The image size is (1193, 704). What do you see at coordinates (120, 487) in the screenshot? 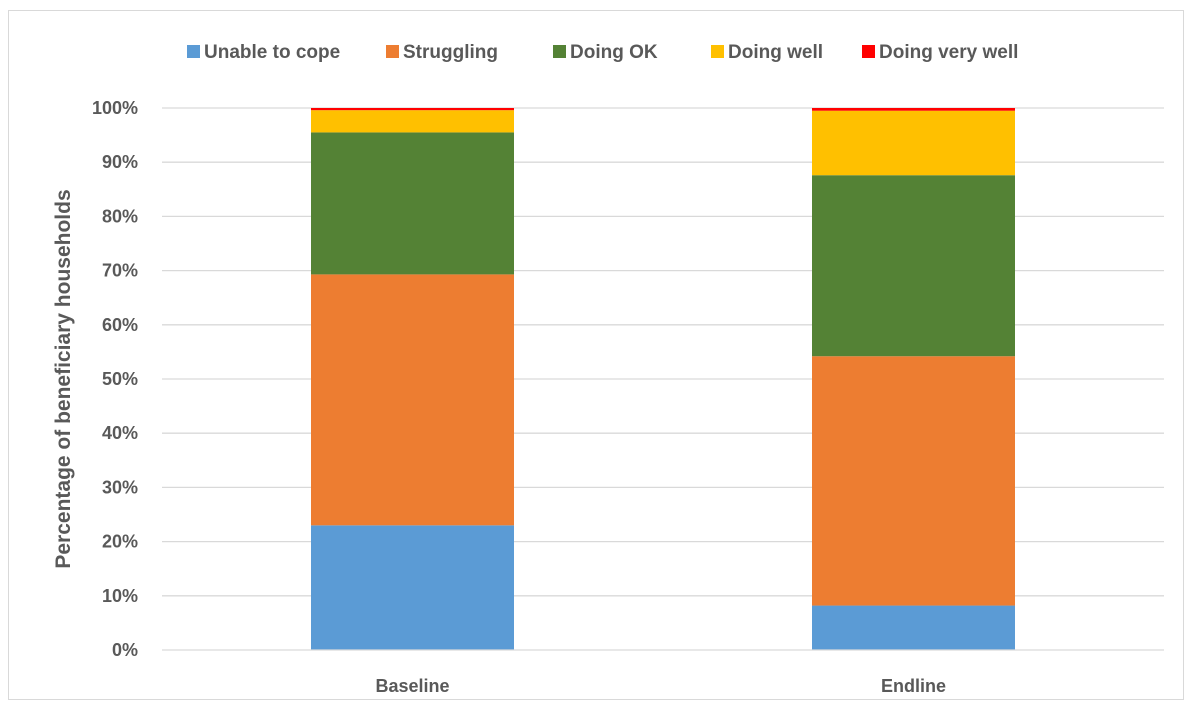
I see `y-tick-label: 30%` at bounding box center [120, 487].